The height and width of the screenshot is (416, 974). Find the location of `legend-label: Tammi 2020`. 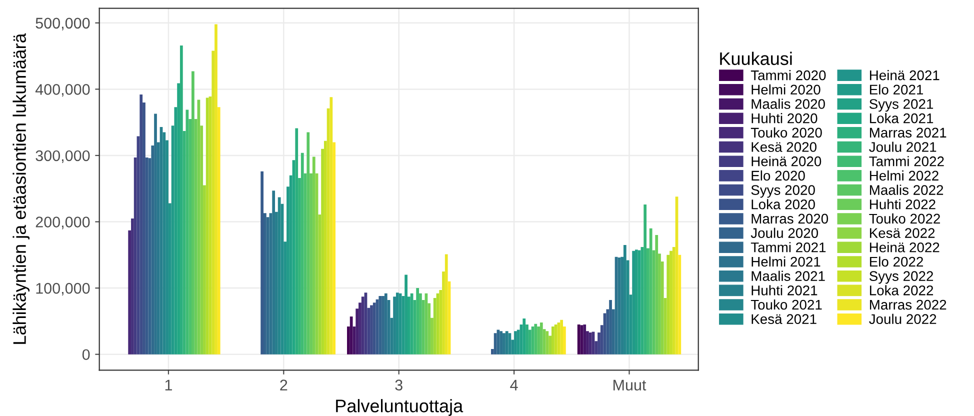

legend-label: Tammi 2020 is located at coordinates (788, 75).